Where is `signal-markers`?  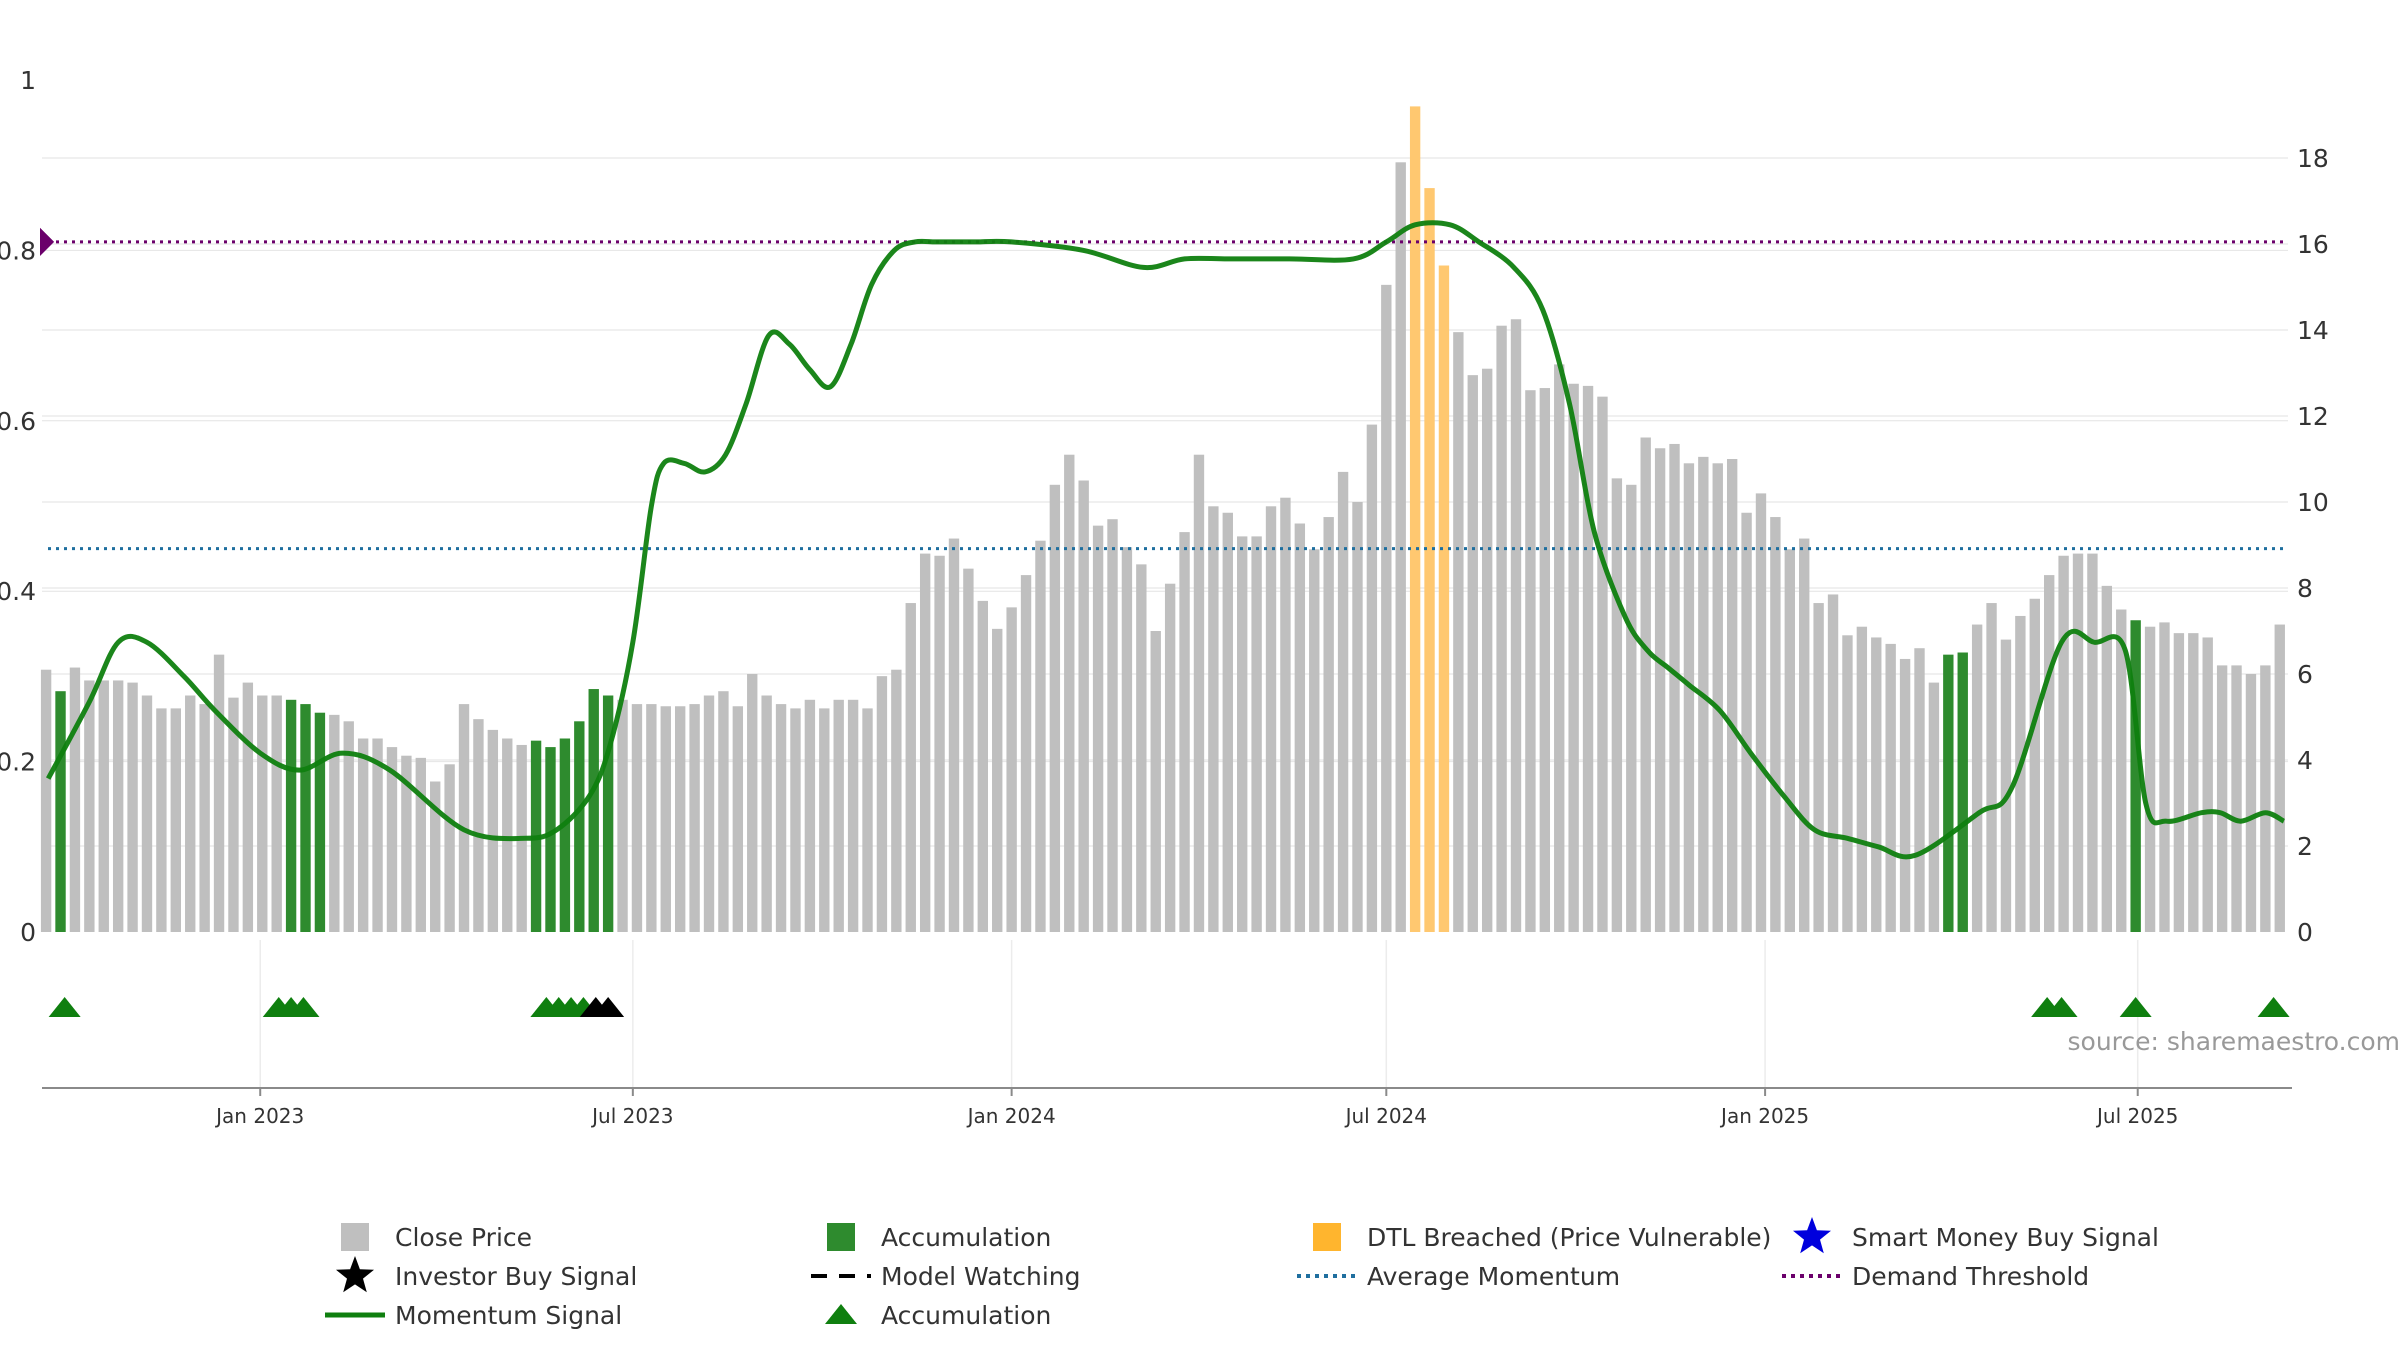 signal-markers is located at coordinates (1169, 1007).